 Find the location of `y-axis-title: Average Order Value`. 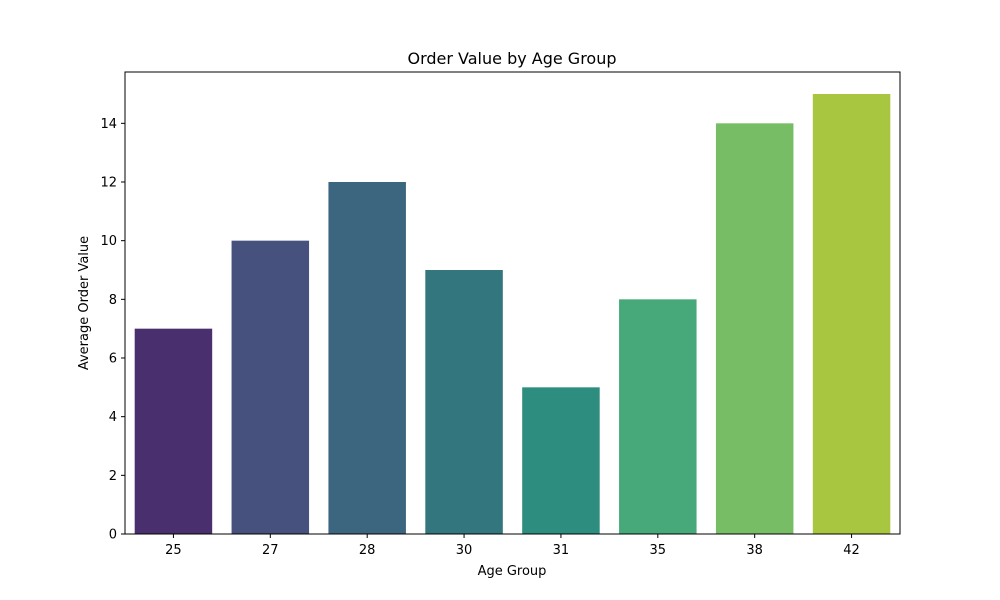

y-axis-title: Average Order Value is located at coordinates (84, 303).